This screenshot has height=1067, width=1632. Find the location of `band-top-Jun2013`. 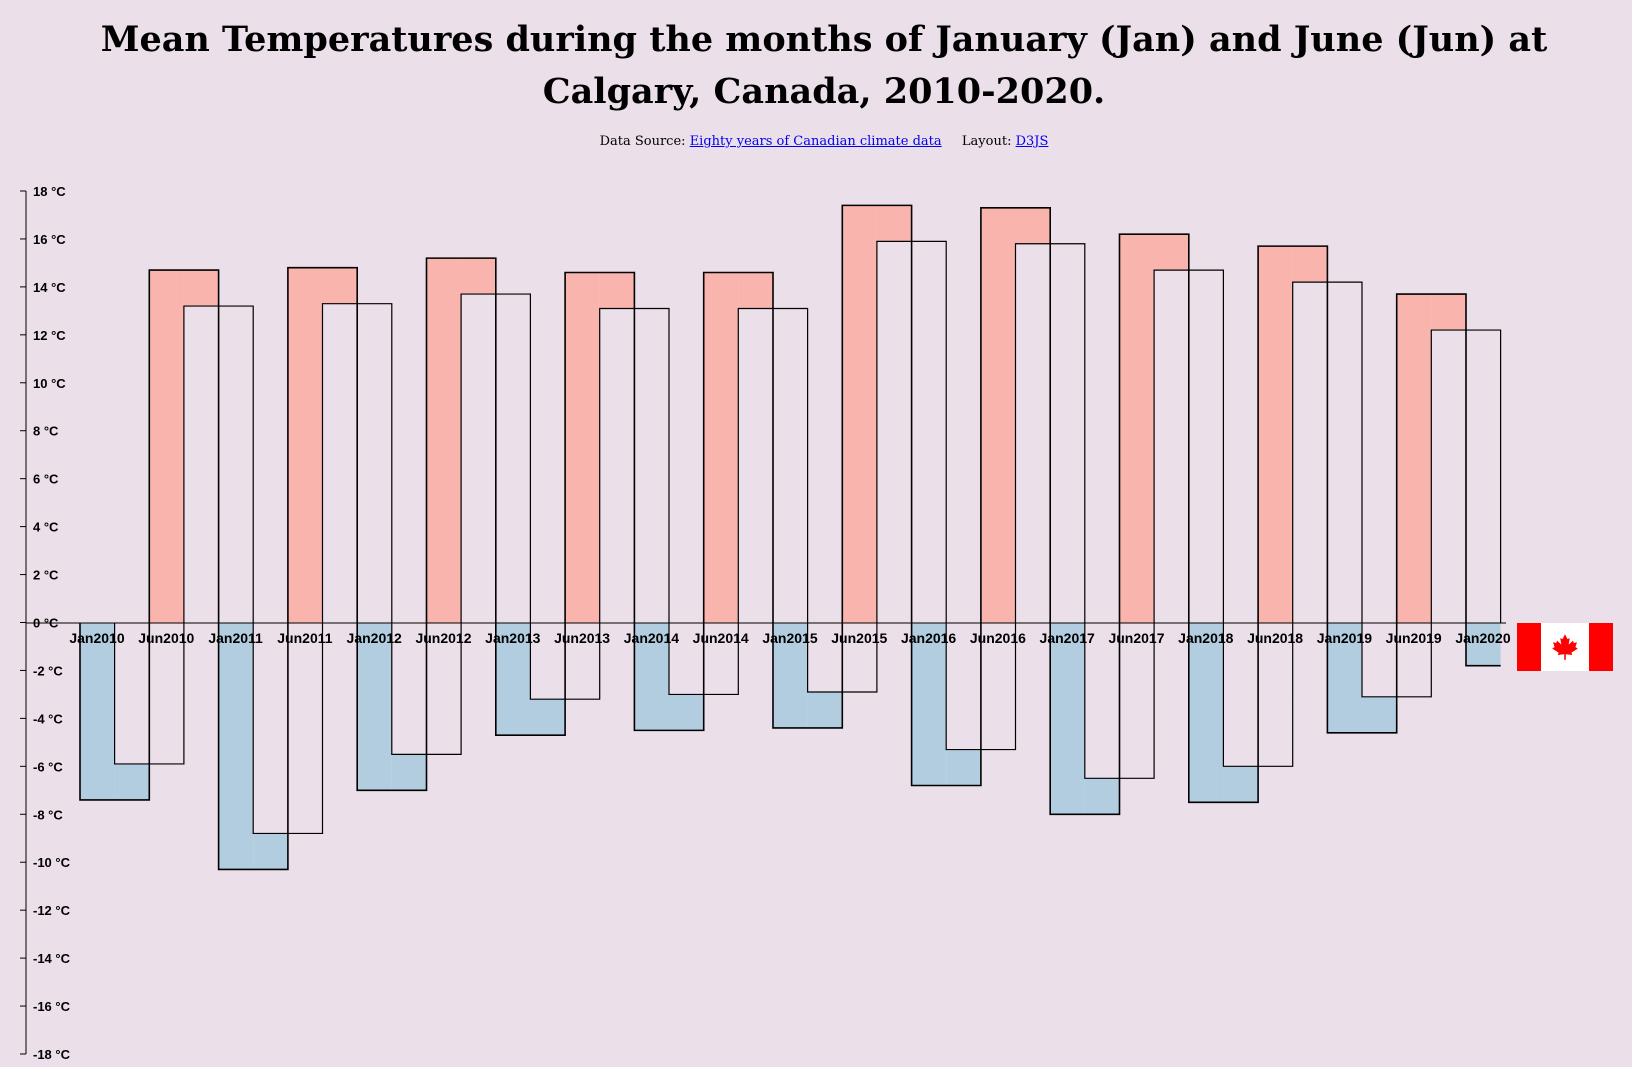

band-top-Jun2013 is located at coordinates (617, 290).